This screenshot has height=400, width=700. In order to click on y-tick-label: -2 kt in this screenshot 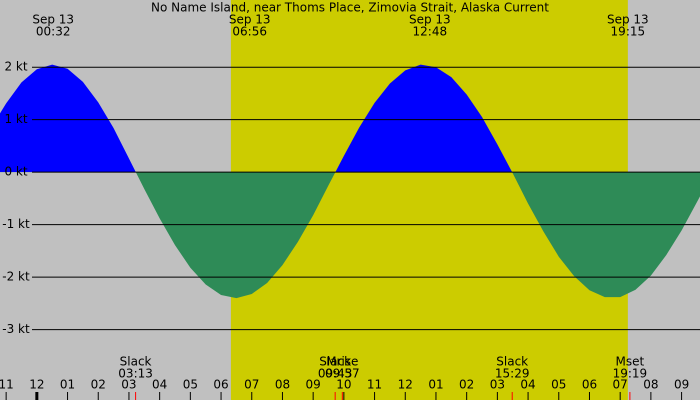, I will do `click(16, 277)`.